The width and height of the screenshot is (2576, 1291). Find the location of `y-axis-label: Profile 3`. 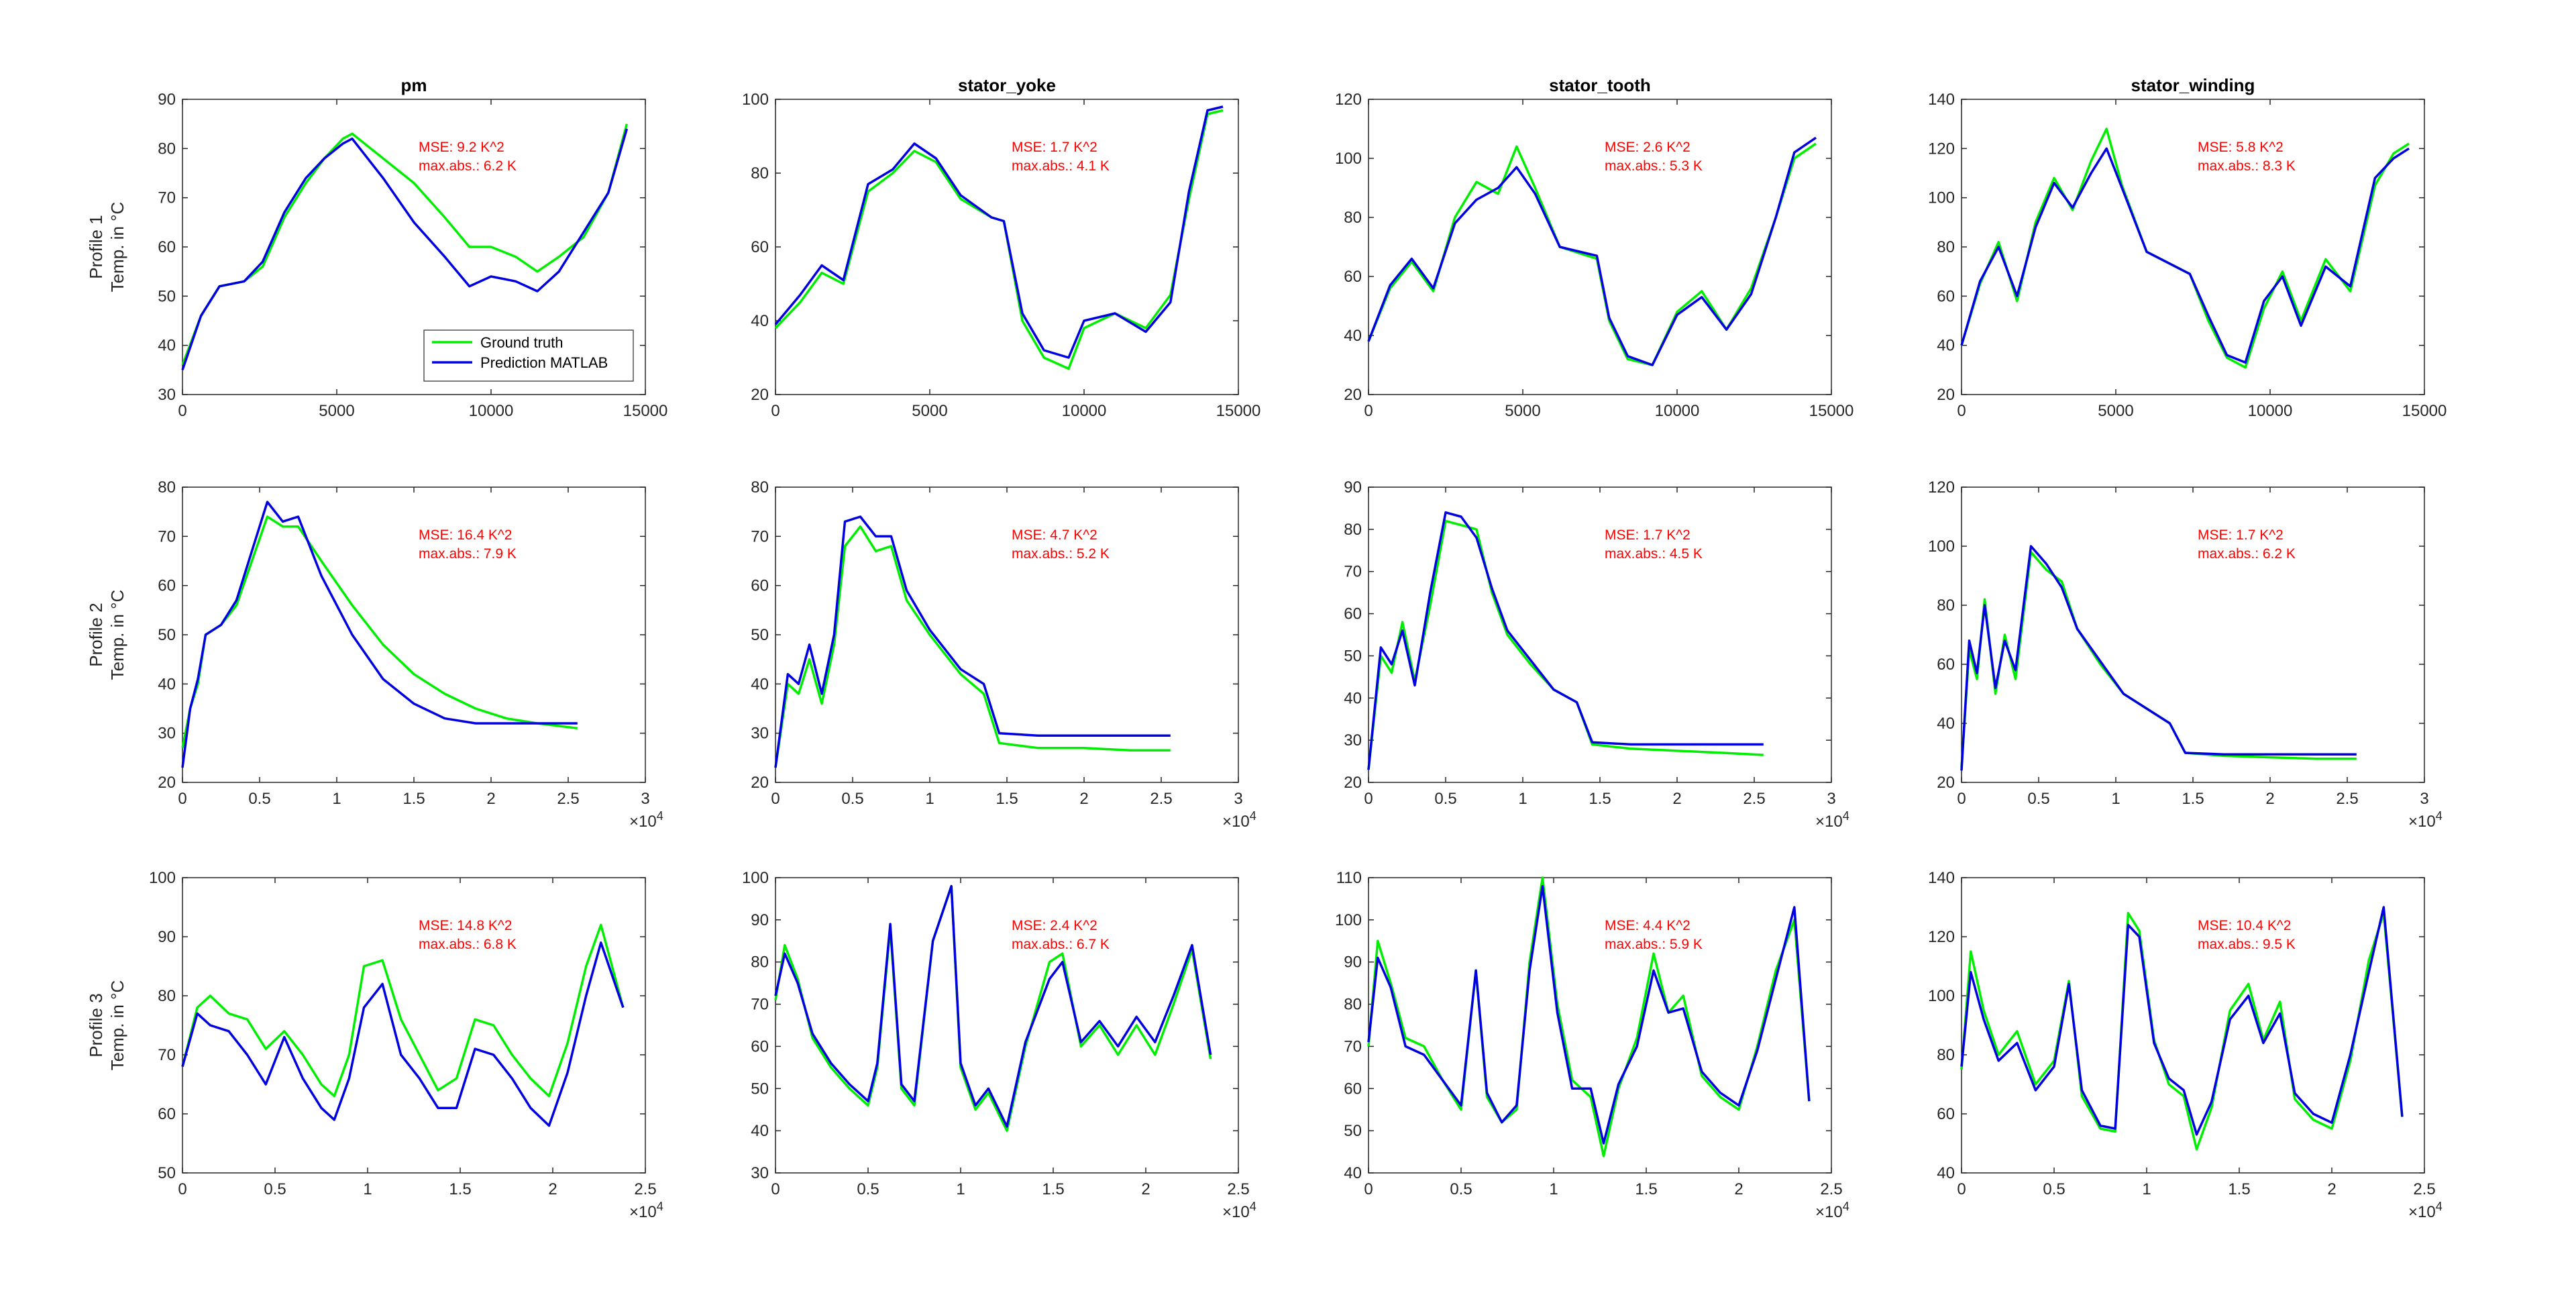

y-axis-label: Profile 3 is located at coordinates (96, 1025).